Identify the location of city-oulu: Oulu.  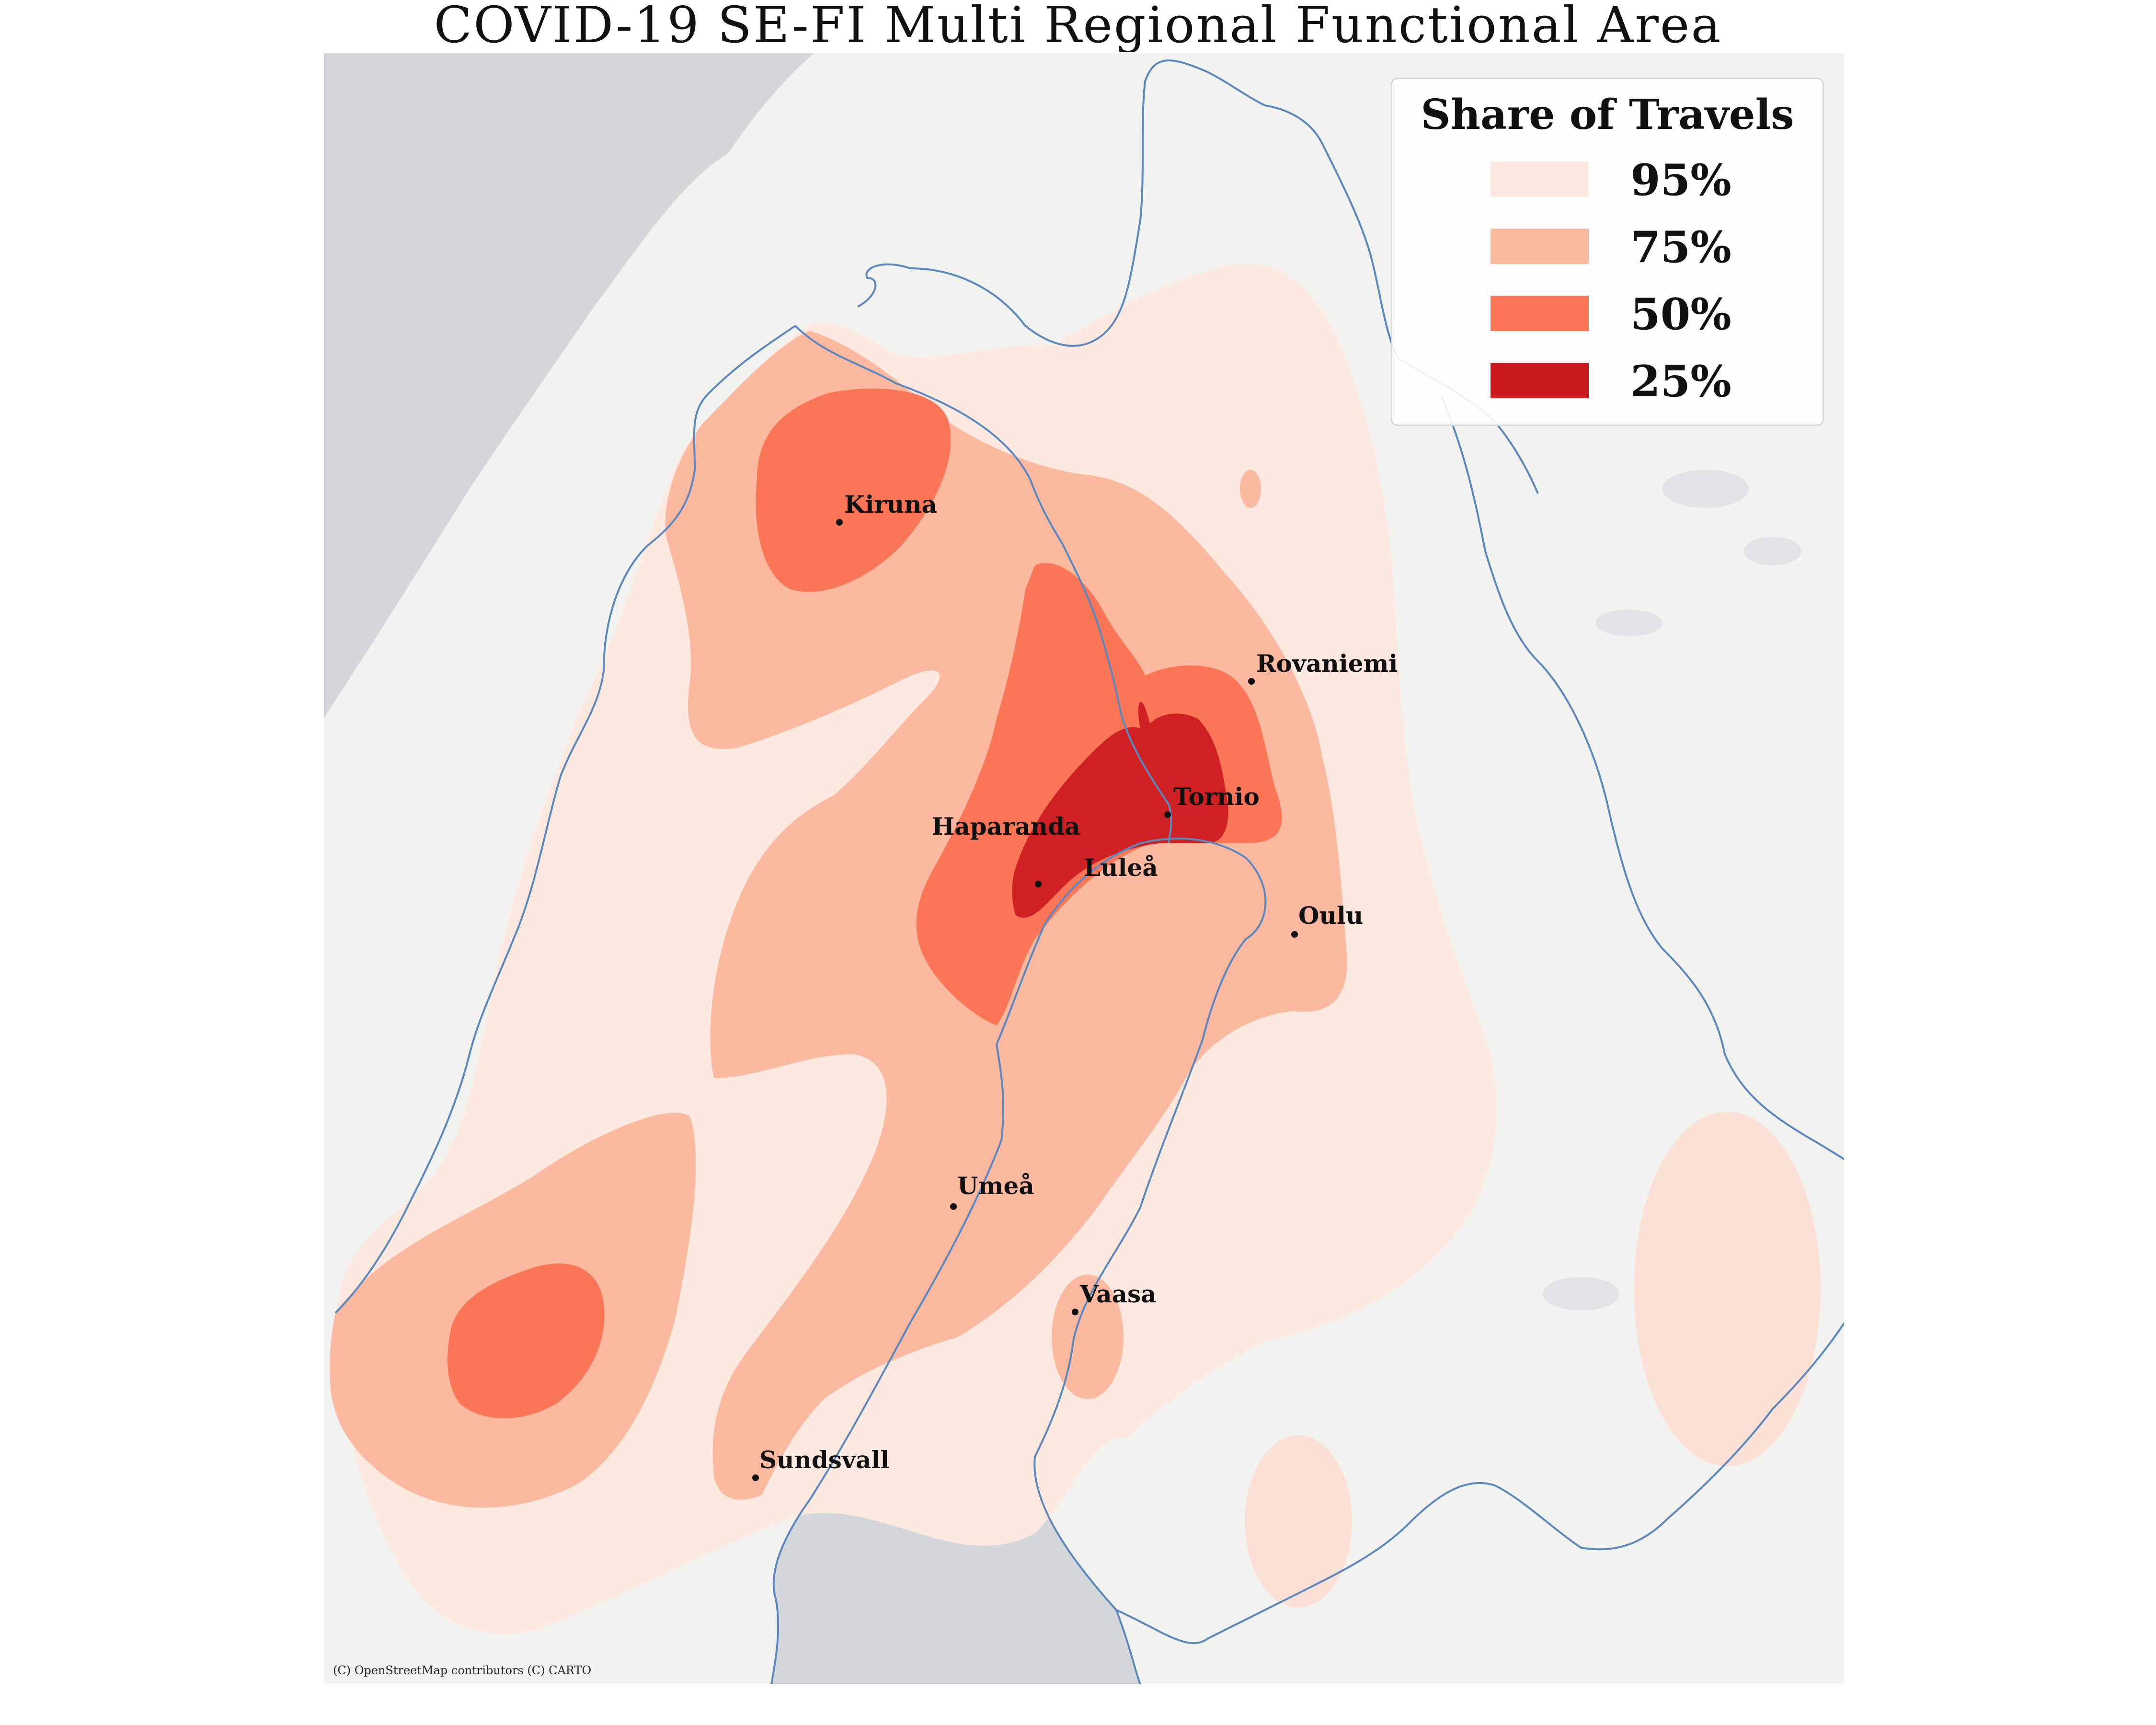
(1327, 920).